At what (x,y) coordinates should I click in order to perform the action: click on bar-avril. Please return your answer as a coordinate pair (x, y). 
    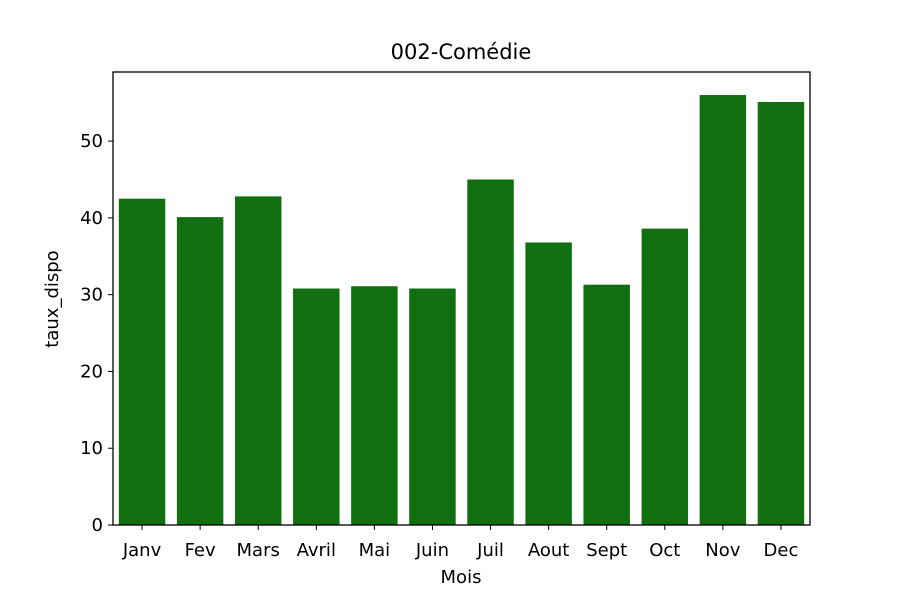
    Looking at the image, I should click on (316, 406).